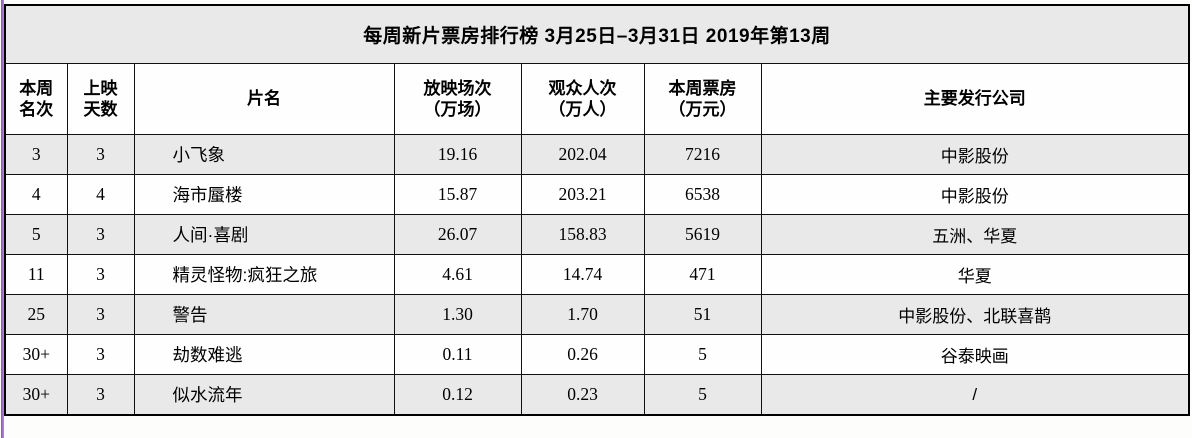 This screenshot has height=438, width=1192. I want to click on distributor-cell: 谷泰映画, so click(975, 354).